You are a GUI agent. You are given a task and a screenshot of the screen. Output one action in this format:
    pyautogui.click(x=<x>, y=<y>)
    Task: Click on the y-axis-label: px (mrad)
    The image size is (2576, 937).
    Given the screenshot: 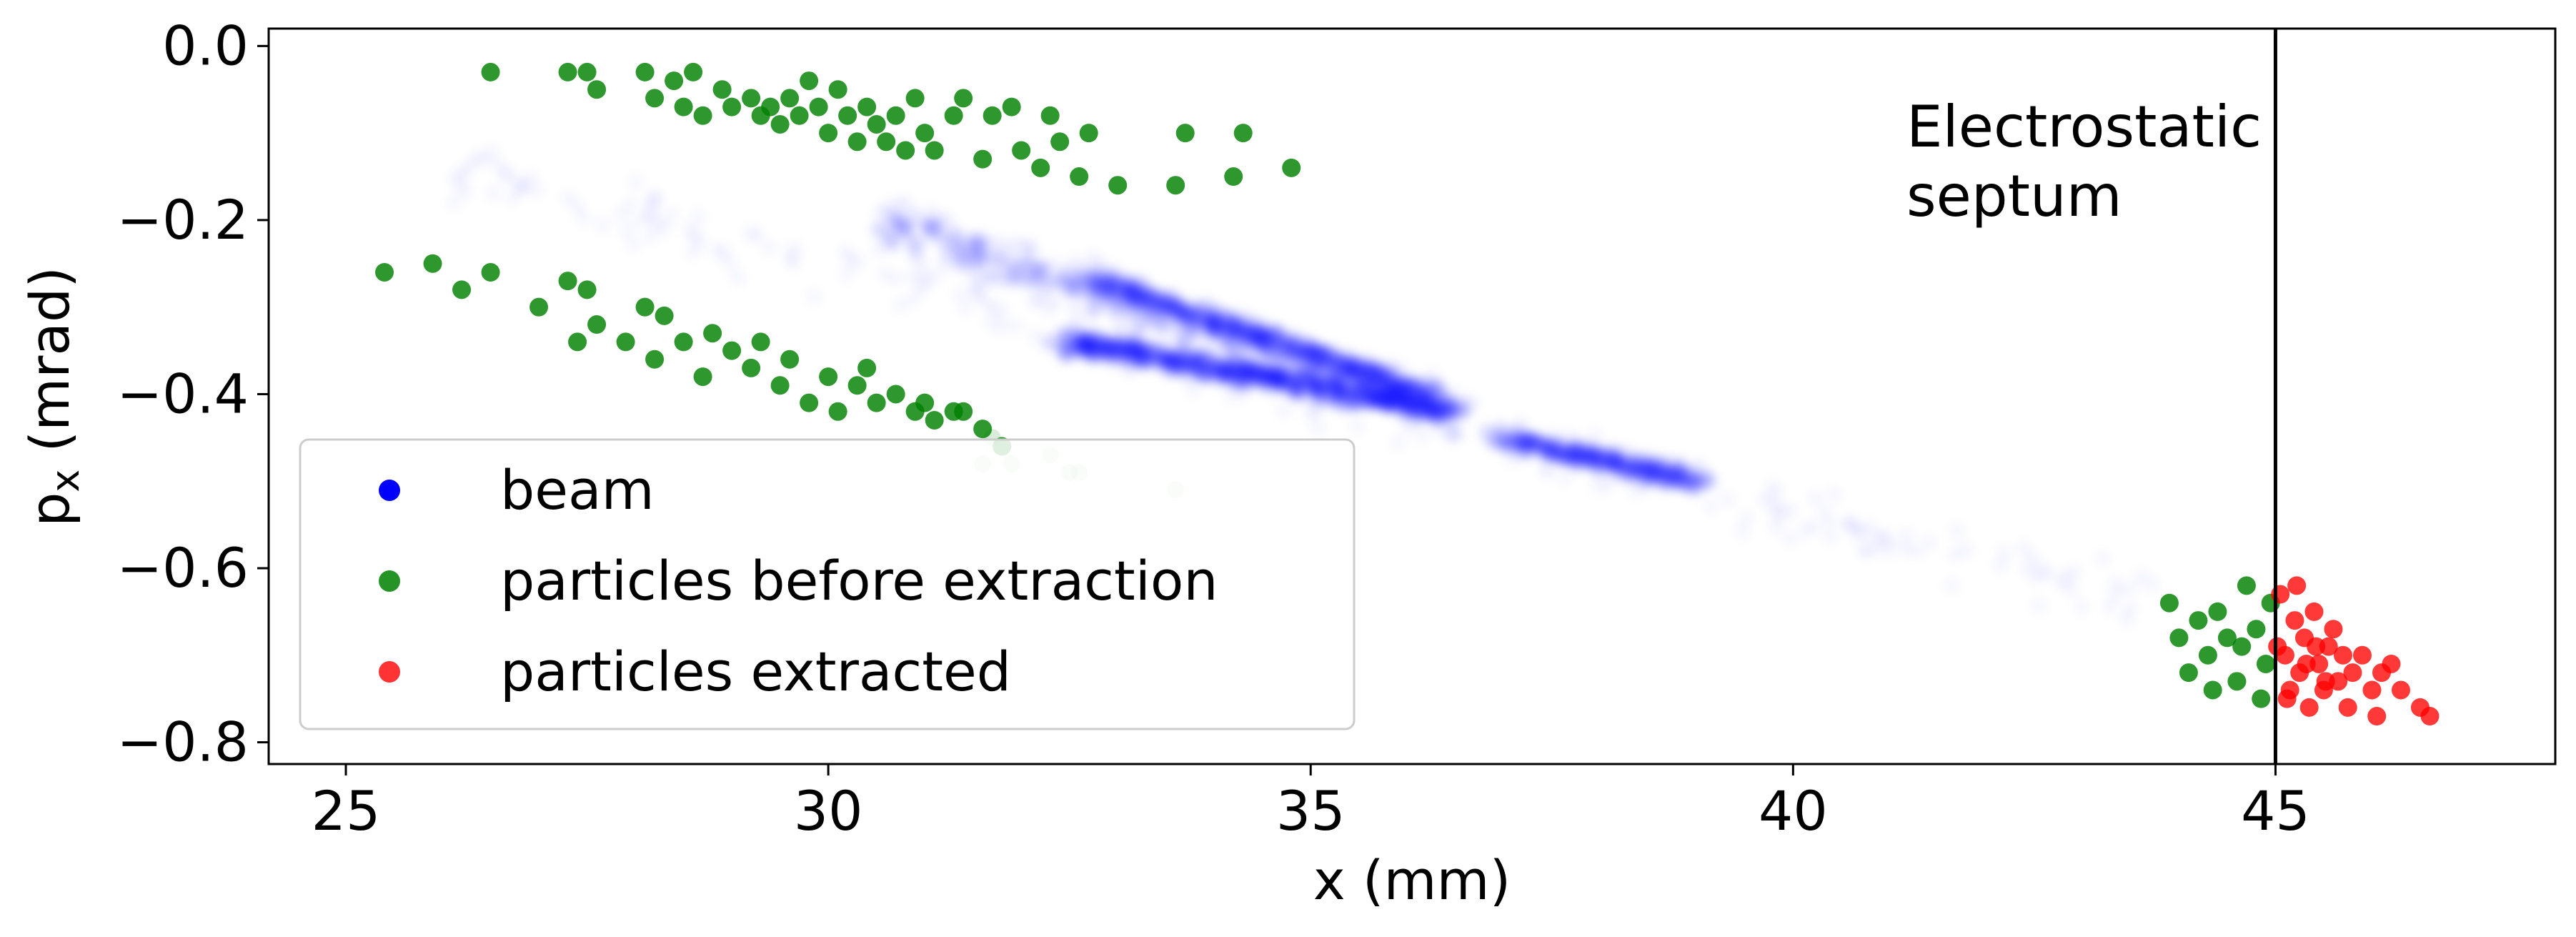 What is the action you would take?
    pyautogui.click(x=53, y=397)
    